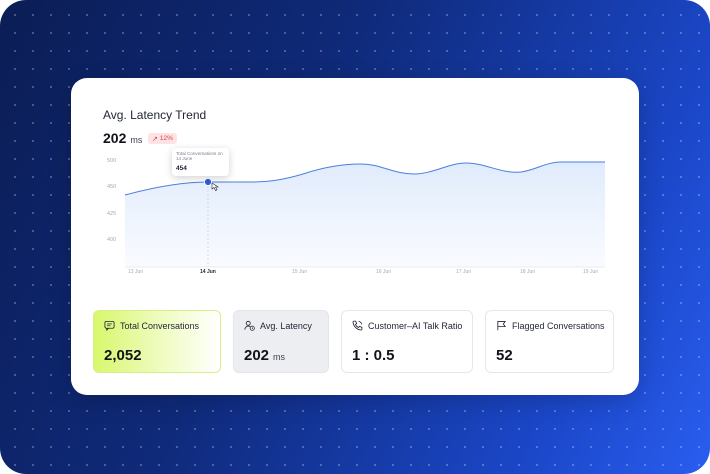 This screenshot has width=710, height=474. Describe the element at coordinates (166, 138) in the screenshot. I see `change-value: 12%` at that location.